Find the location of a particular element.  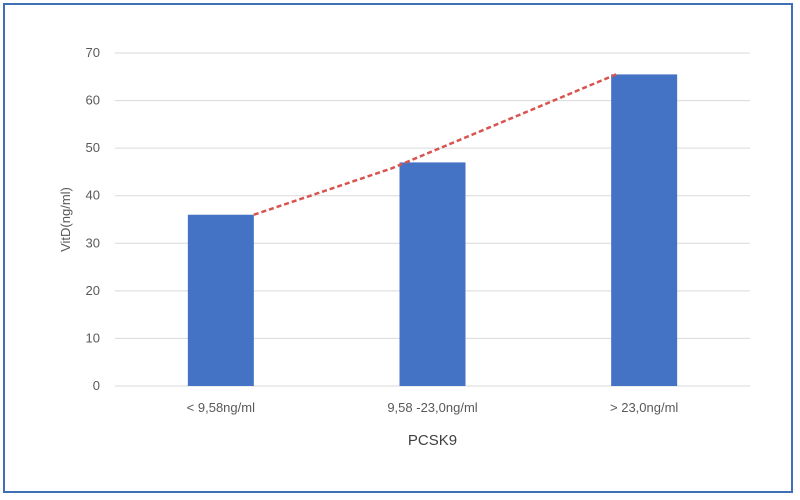

y-tick-label: 10 is located at coordinates (93, 337).